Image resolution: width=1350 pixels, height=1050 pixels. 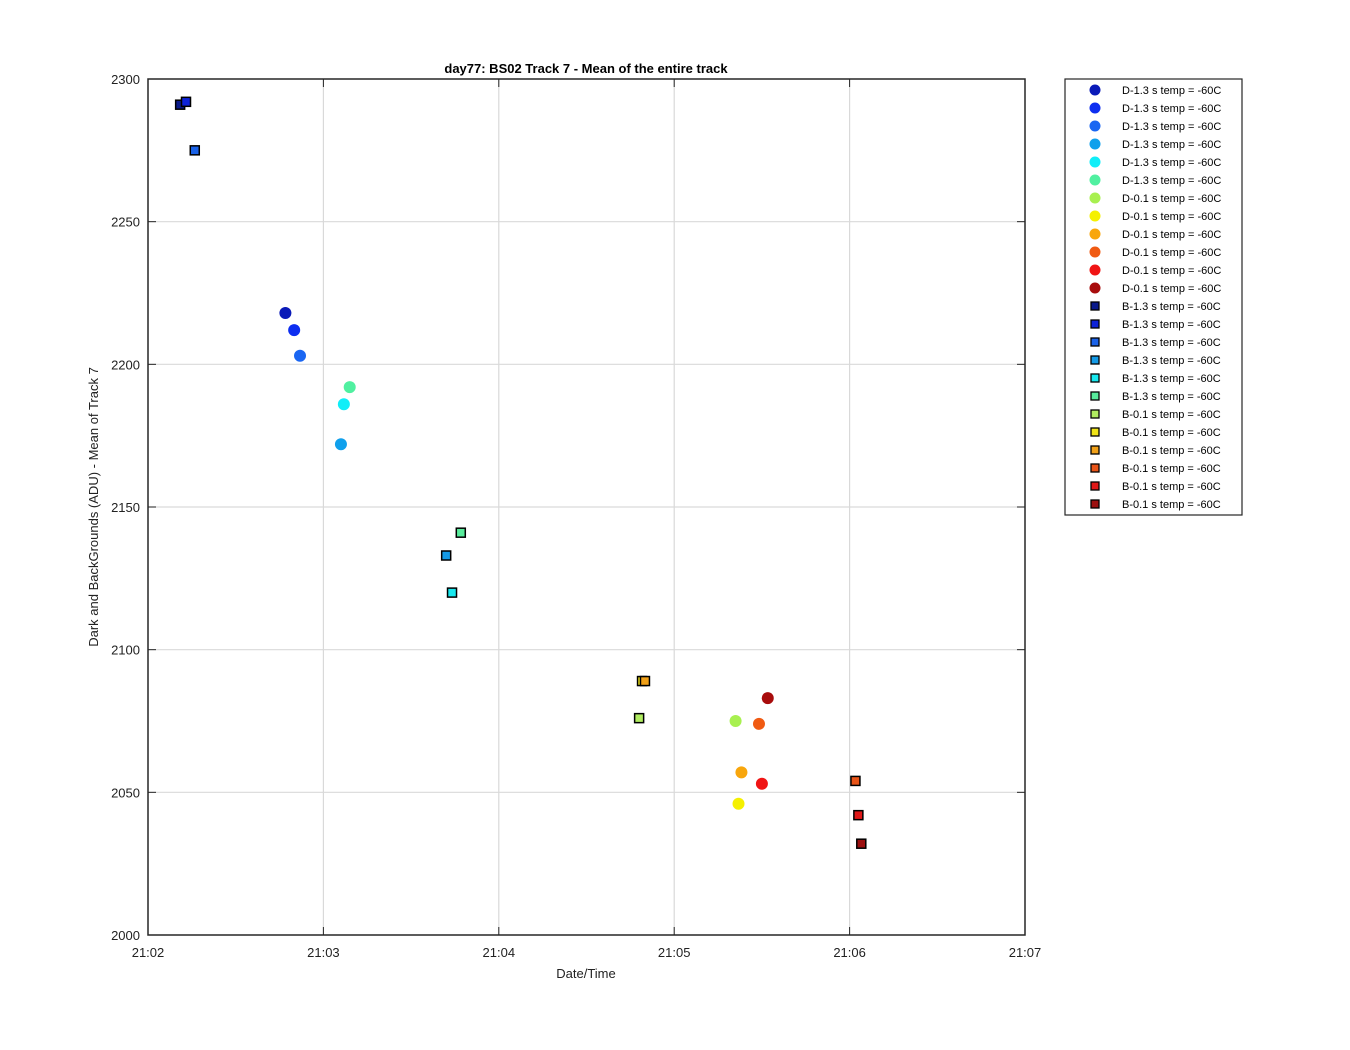 I want to click on y-tick-label: 2000, so click(x=125, y=935).